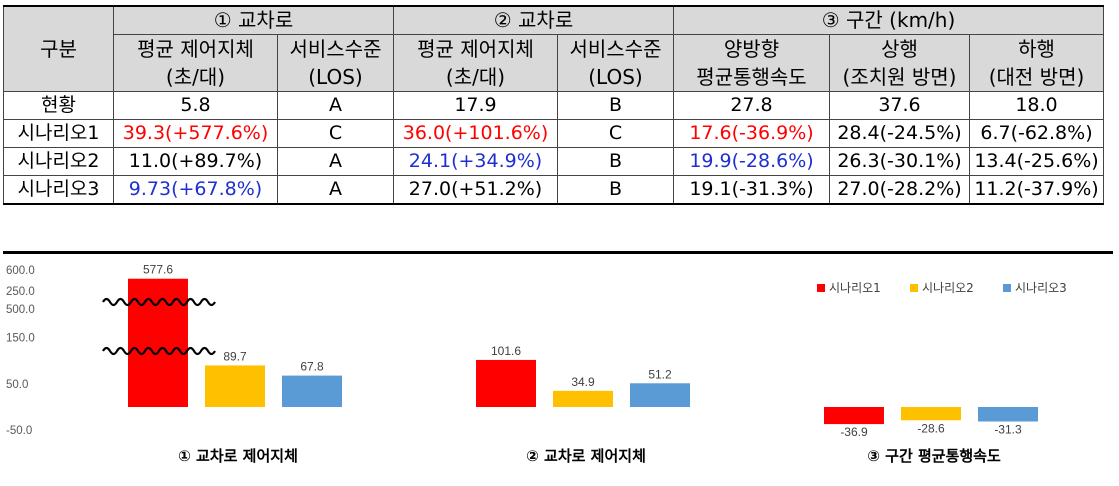  I want to click on header-line: 상행, so click(899, 49).